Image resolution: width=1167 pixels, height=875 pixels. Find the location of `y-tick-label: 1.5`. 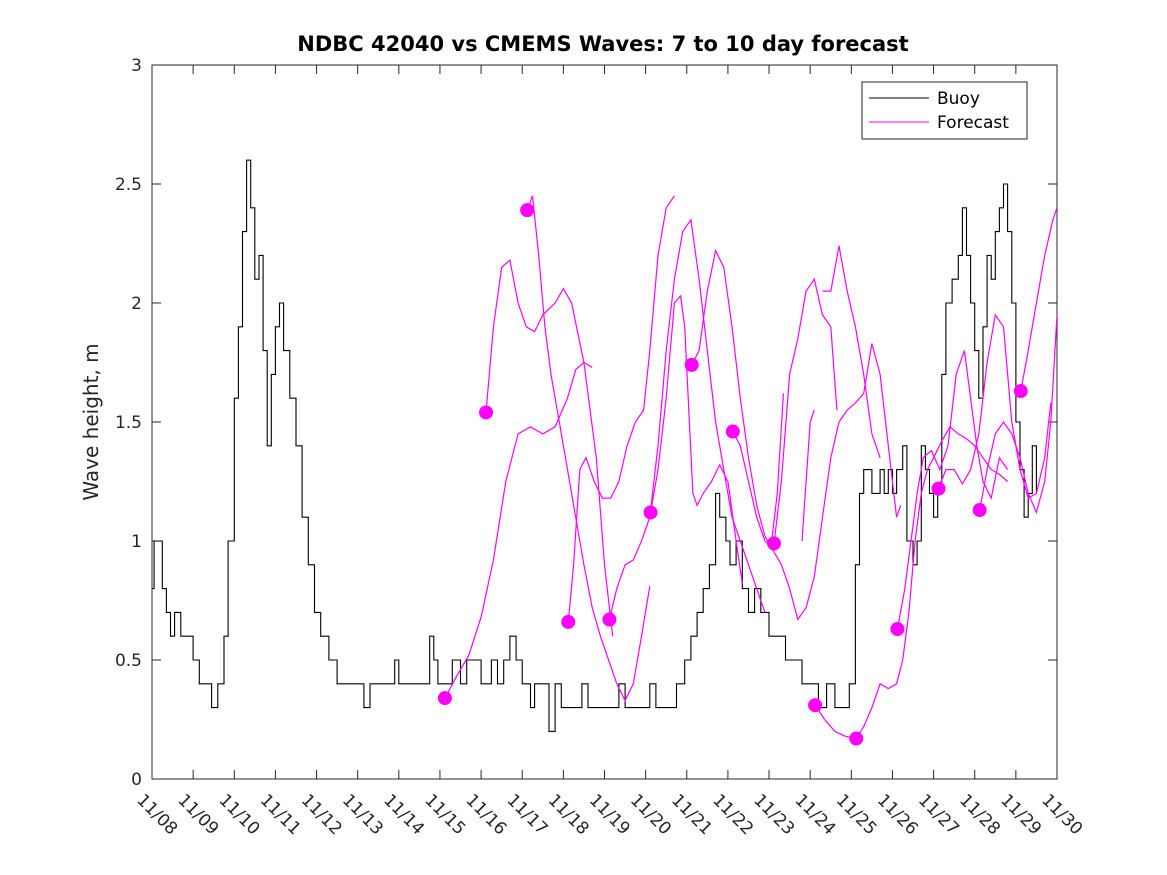

y-tick-label: 1.5 is located at coordinates (128, 423).